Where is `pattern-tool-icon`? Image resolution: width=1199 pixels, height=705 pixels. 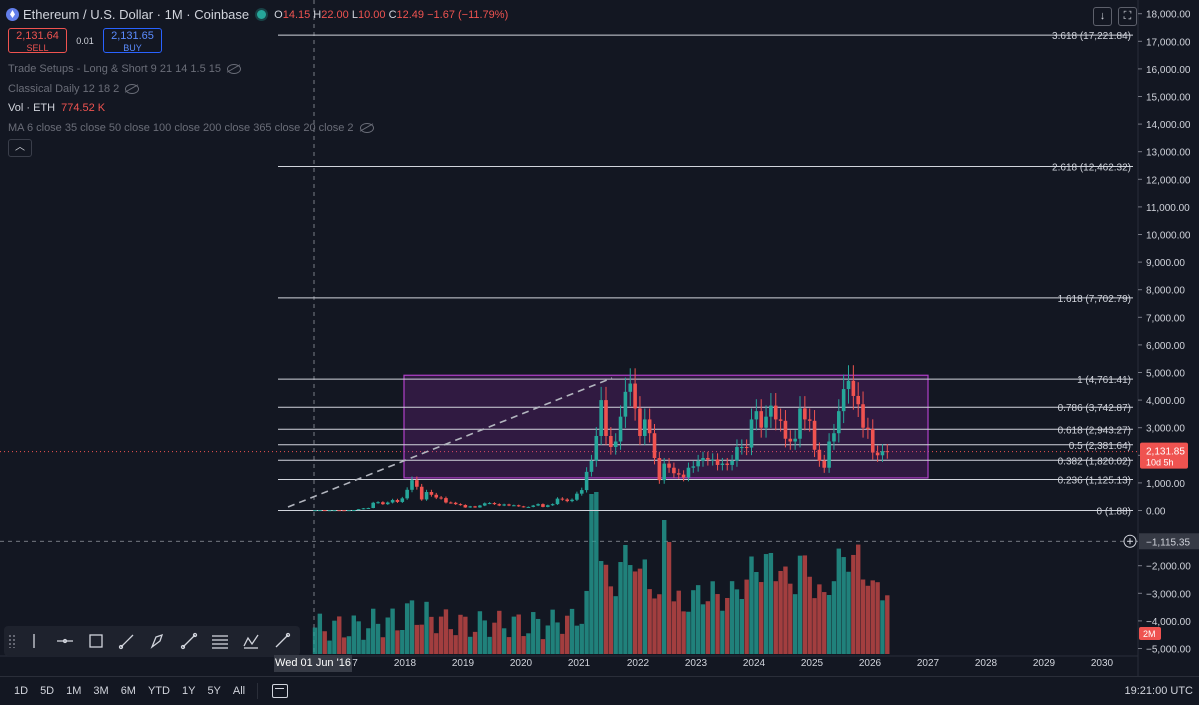 pattern-tool-icon is located at coordinates (250, 641).